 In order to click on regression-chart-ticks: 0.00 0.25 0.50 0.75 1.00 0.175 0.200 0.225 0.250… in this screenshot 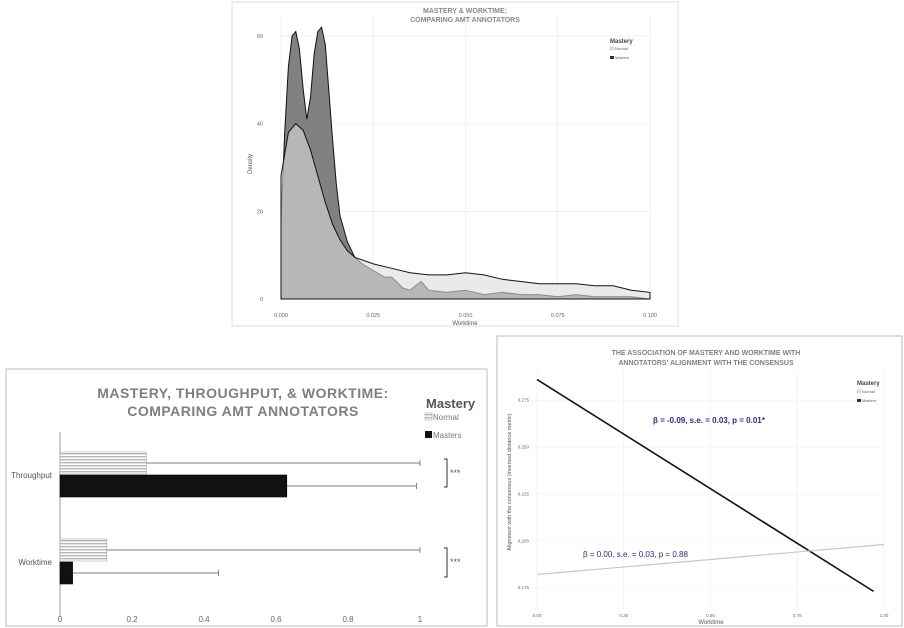, I will do `click(703, 508)`.